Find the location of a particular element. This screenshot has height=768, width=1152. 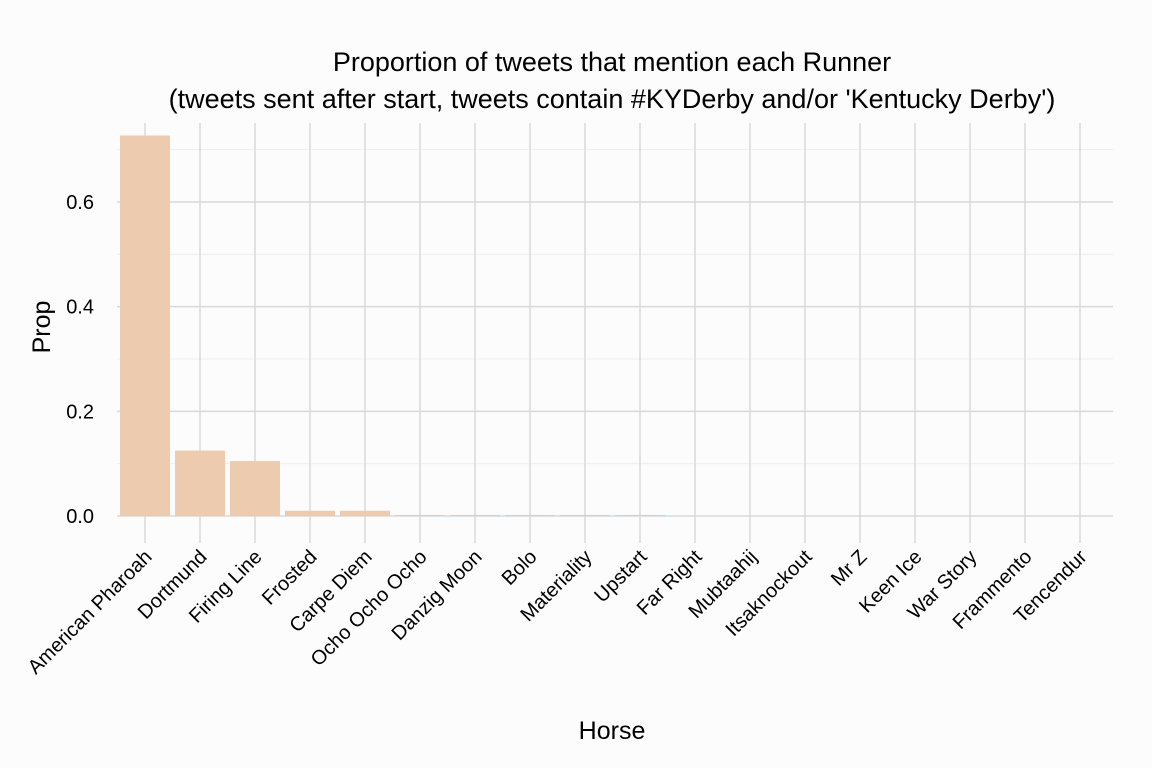

x-tick-label: American Pharoah is located at coordinates (90, 612).